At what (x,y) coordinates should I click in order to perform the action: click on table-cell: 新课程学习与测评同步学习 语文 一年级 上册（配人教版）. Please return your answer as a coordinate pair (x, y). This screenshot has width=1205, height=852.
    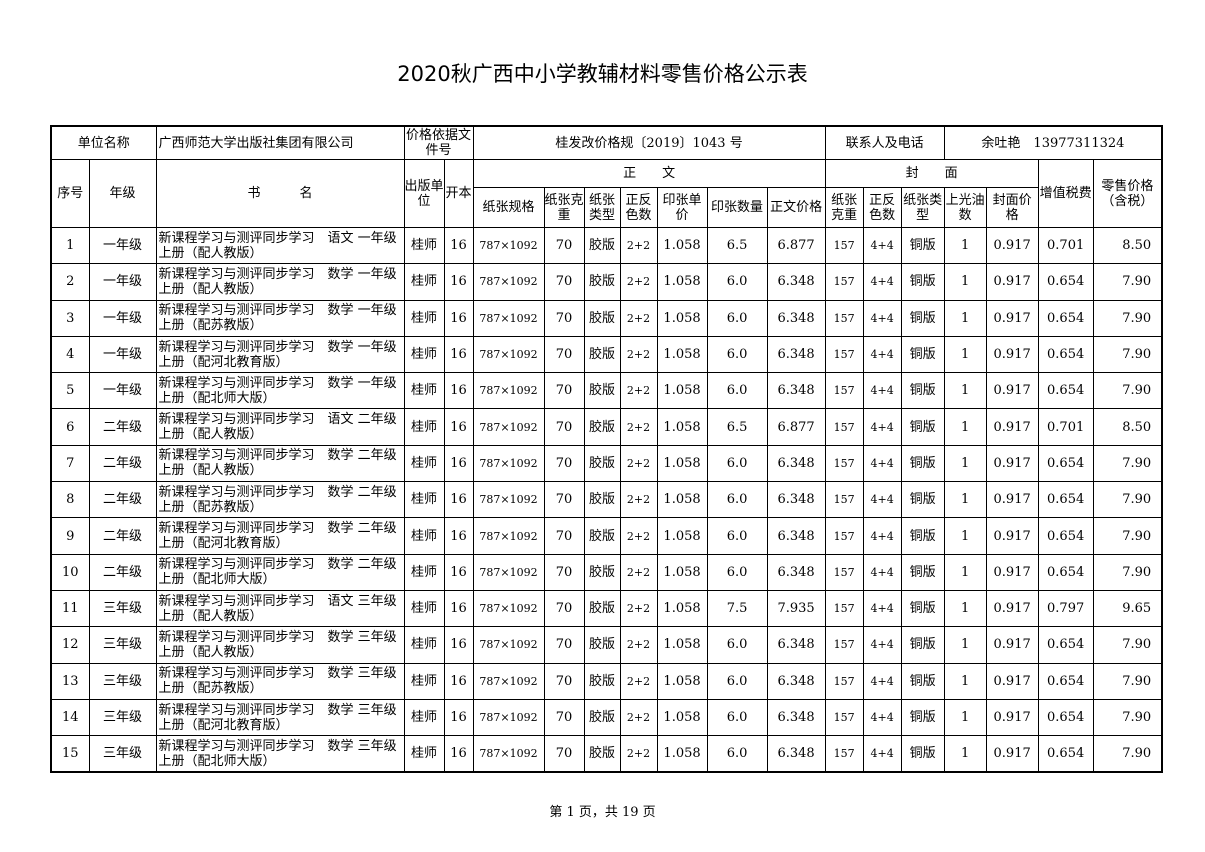
    Looking at the image, I should click on (280, 245).